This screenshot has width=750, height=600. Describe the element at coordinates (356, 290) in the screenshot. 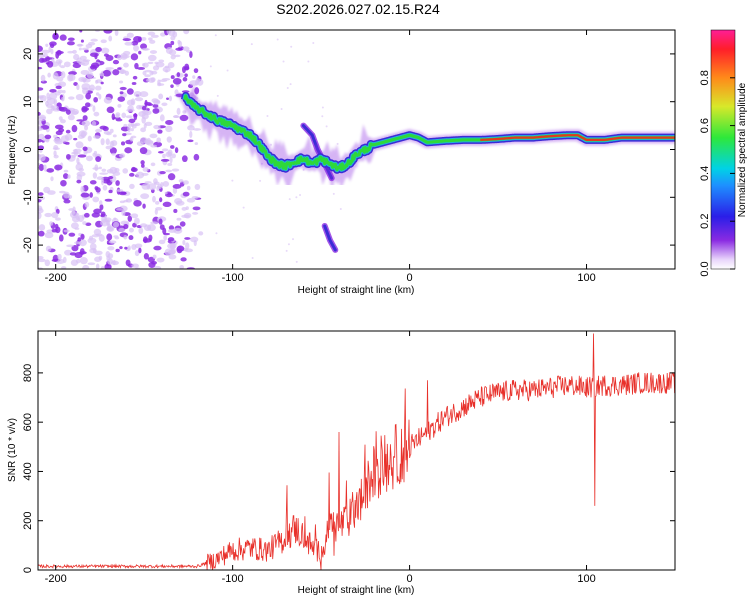

I see `spectrogram-x-label: Height of straight line (km)` at that location.